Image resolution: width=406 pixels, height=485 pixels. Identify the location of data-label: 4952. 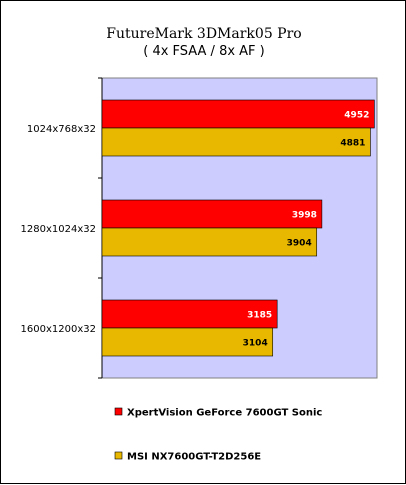
(356, 116).